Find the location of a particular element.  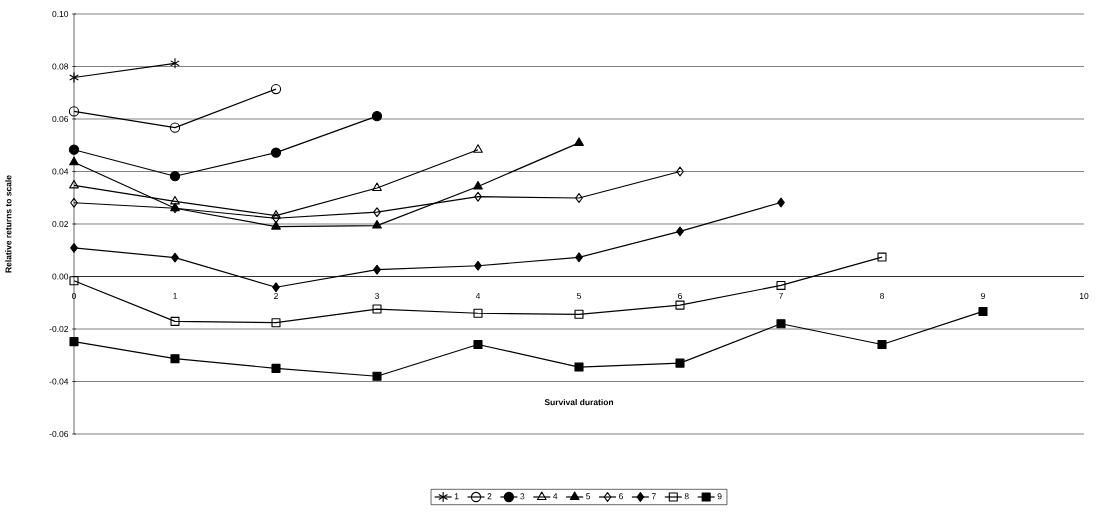

legend-label: 7 is located at coordinates (653, 496).